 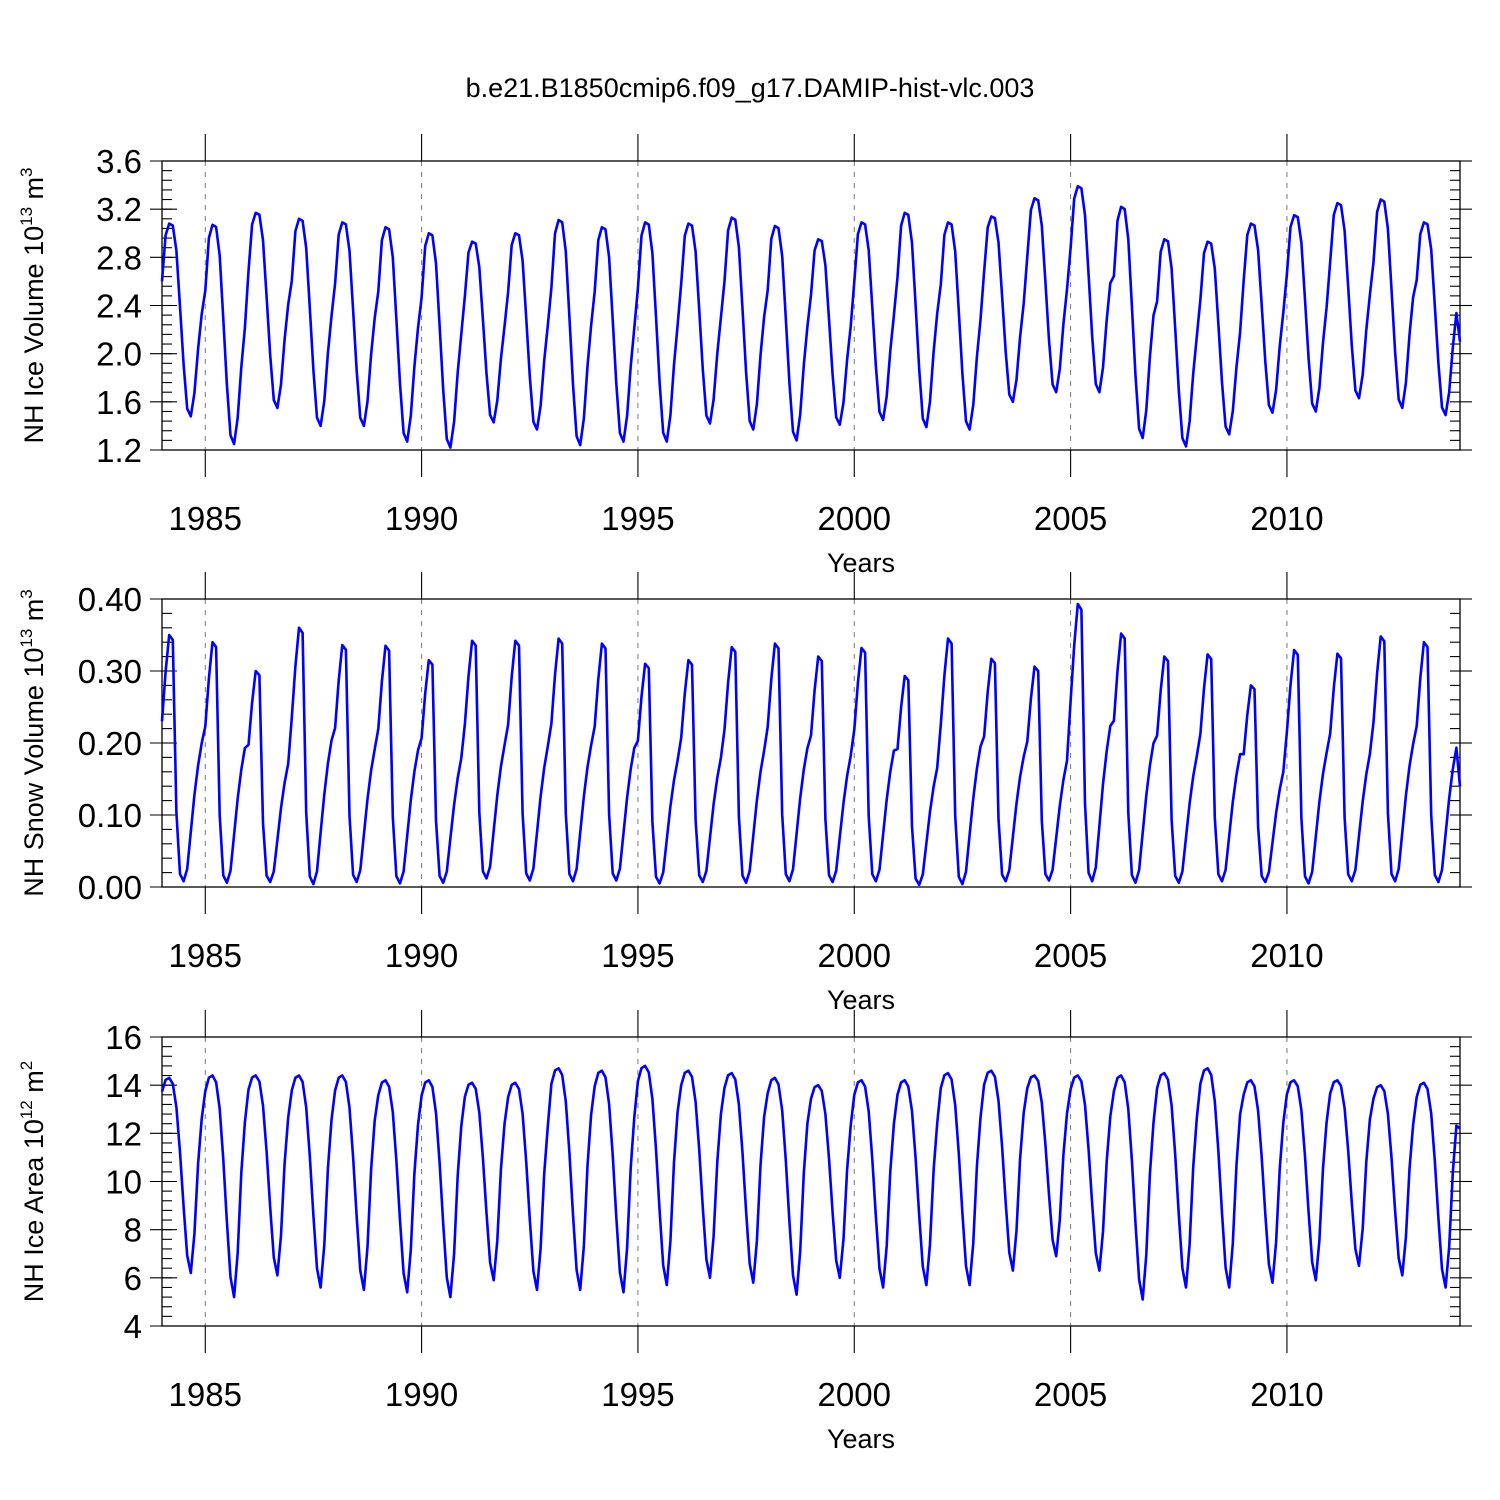 I want to click on y-tick-label: 16, so click(x=123, y=1037).